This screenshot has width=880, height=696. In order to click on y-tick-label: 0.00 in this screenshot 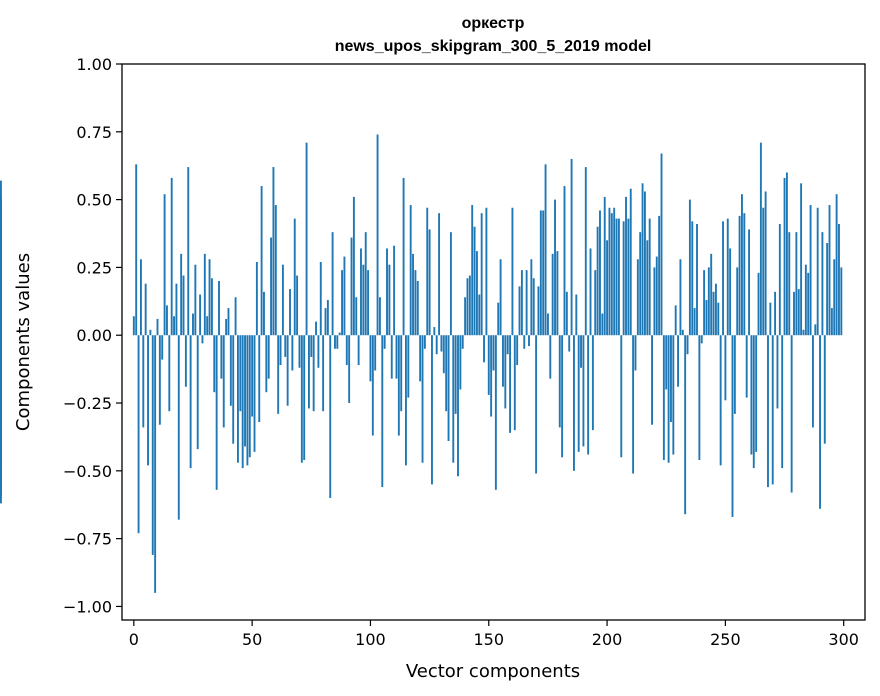, I will do `click(94, 335)`.